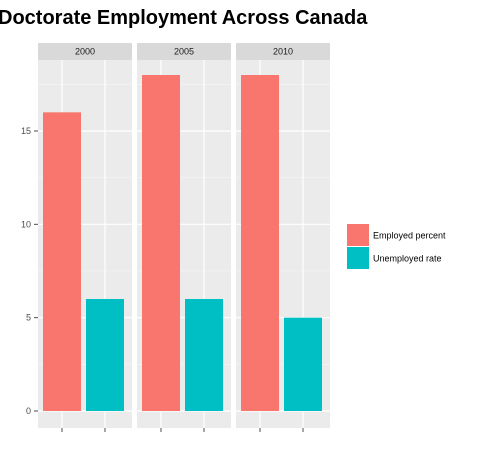 This screenshot has height=454, width=486. Describe the element at coordinates (184, 18) in the screenshot. I see `chart-title: Doctorate Employment Across Canada` at that location.